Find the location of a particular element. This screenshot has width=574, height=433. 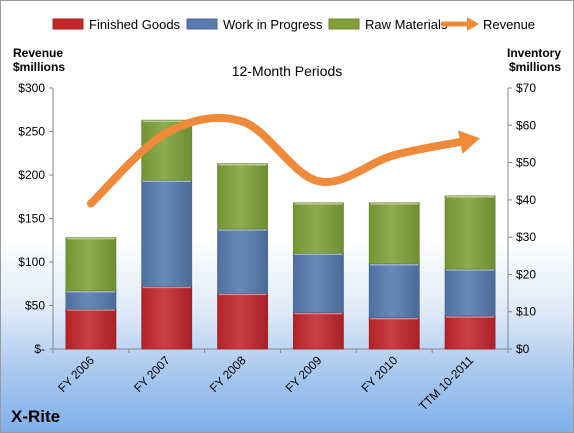

x-tick-label: FY 2006 is located at coordinates (76, 374).